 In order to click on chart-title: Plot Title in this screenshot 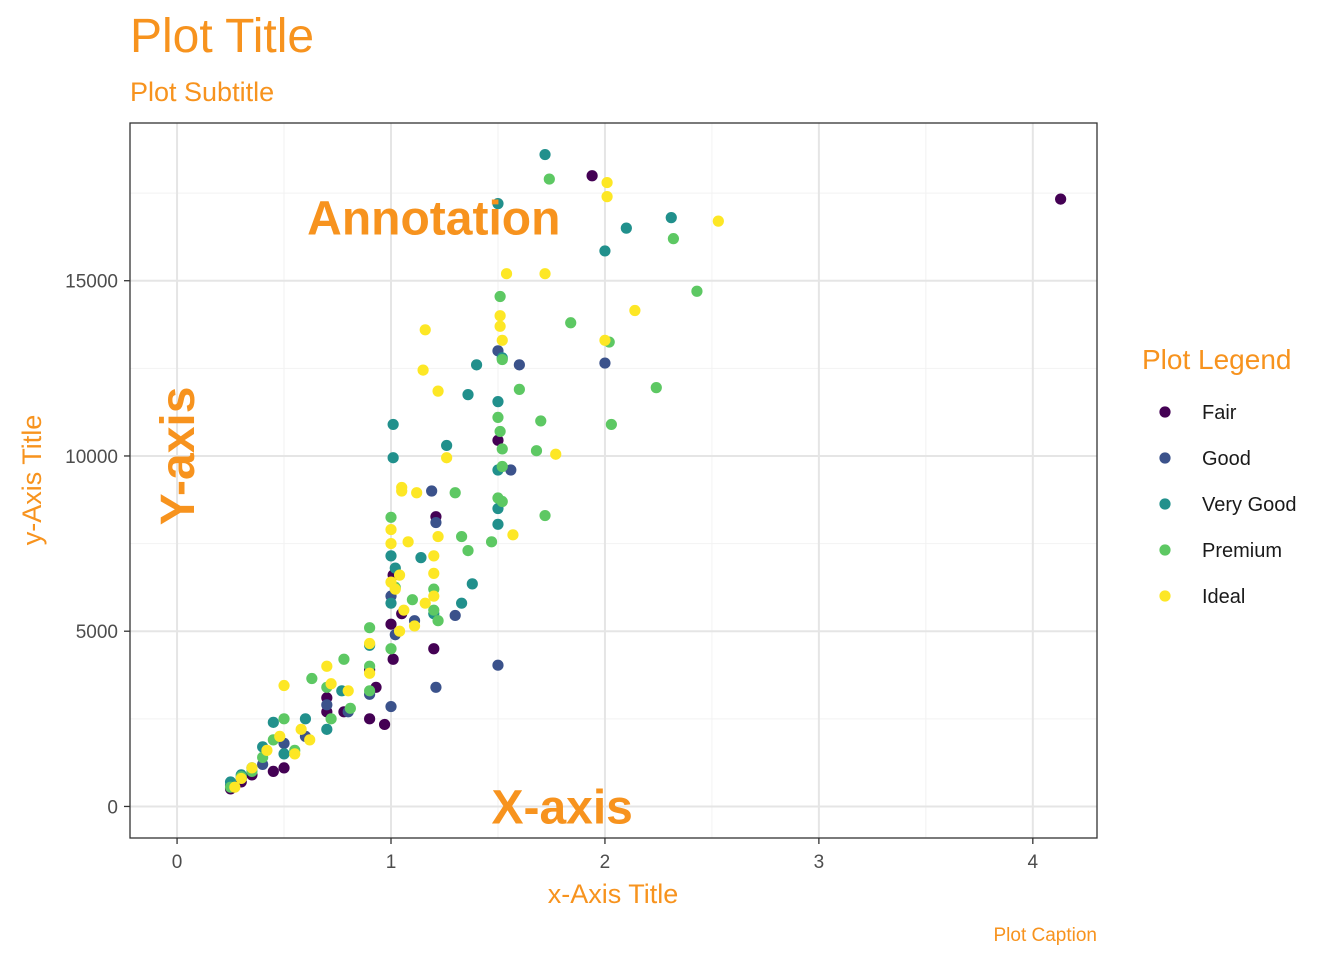, I will do `click(222, 36)`.